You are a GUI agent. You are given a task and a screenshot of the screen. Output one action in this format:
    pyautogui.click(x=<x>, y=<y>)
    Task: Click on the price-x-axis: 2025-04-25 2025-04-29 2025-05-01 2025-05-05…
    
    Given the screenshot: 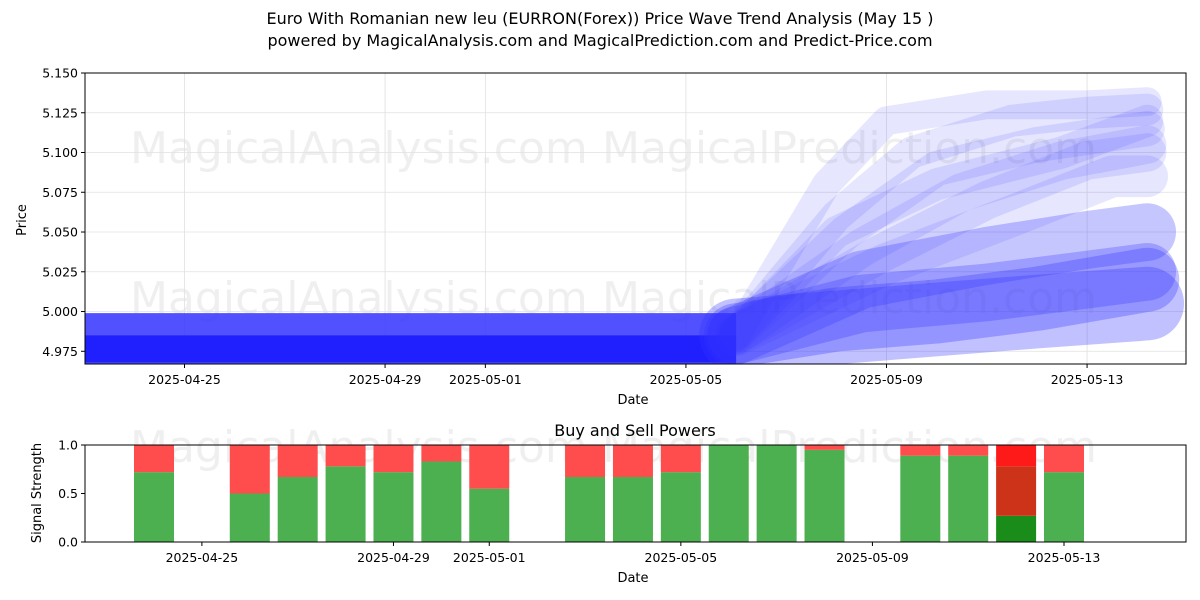 What is the action you would take?
    pyautogui.click(x=635, y=375)
    